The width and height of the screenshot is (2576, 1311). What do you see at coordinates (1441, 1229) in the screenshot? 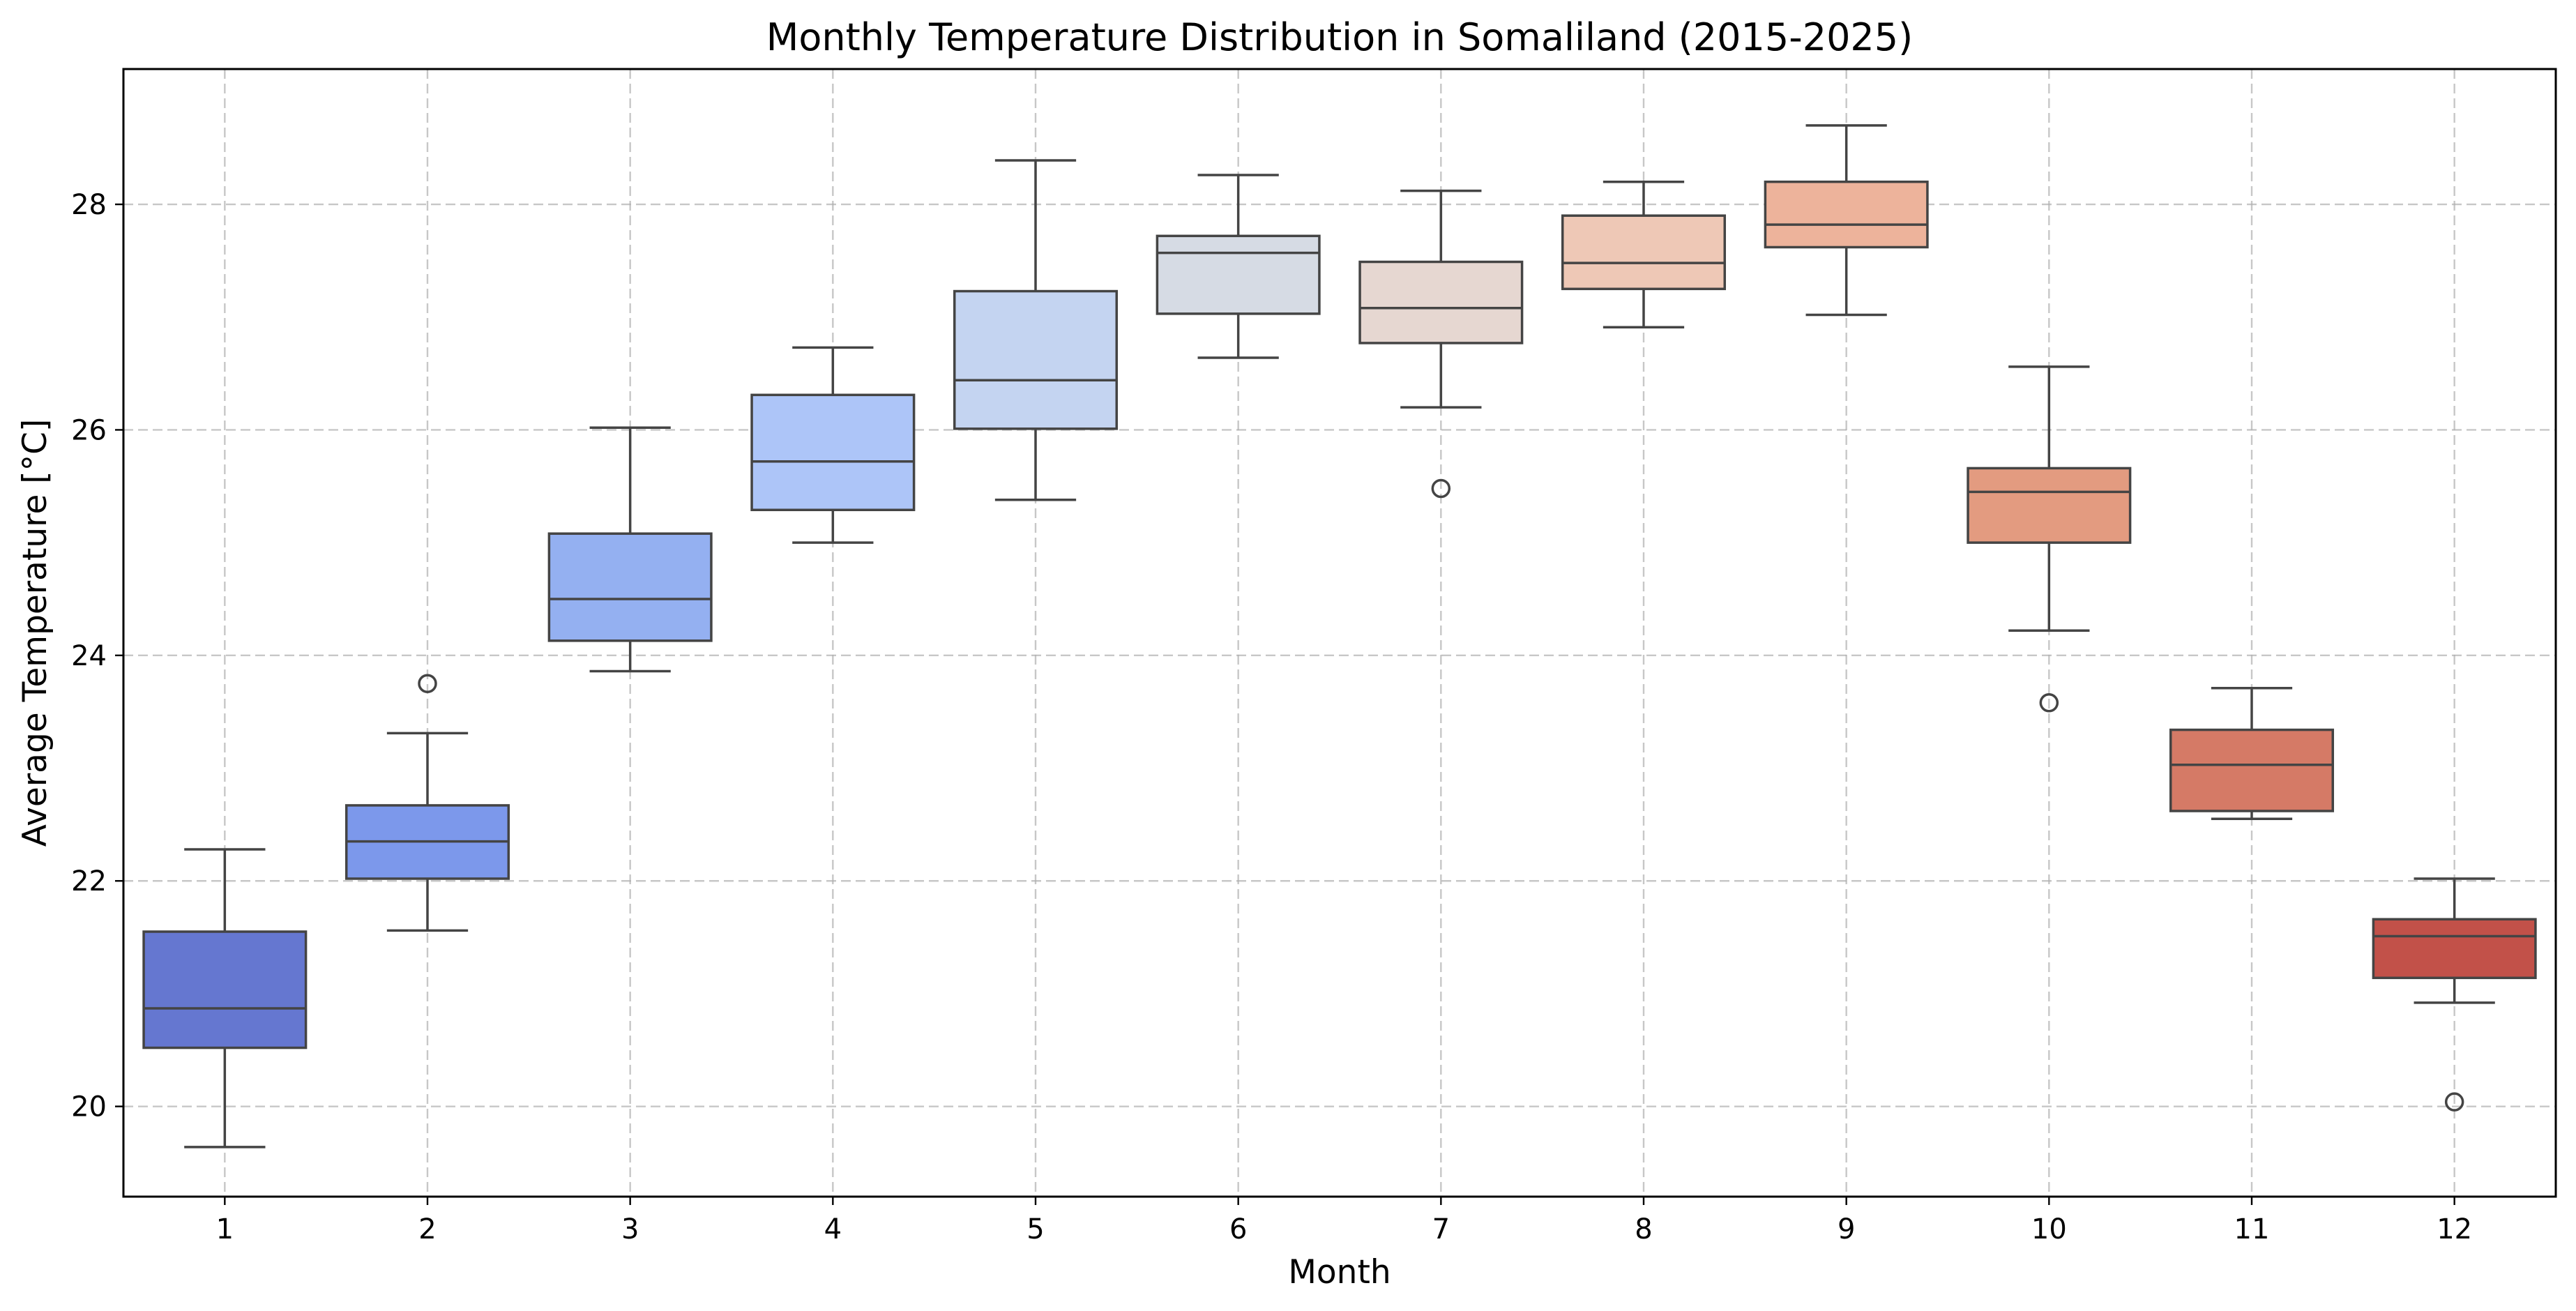
I see `x-tick-label: 7` at bounding box center [1441, 1229].